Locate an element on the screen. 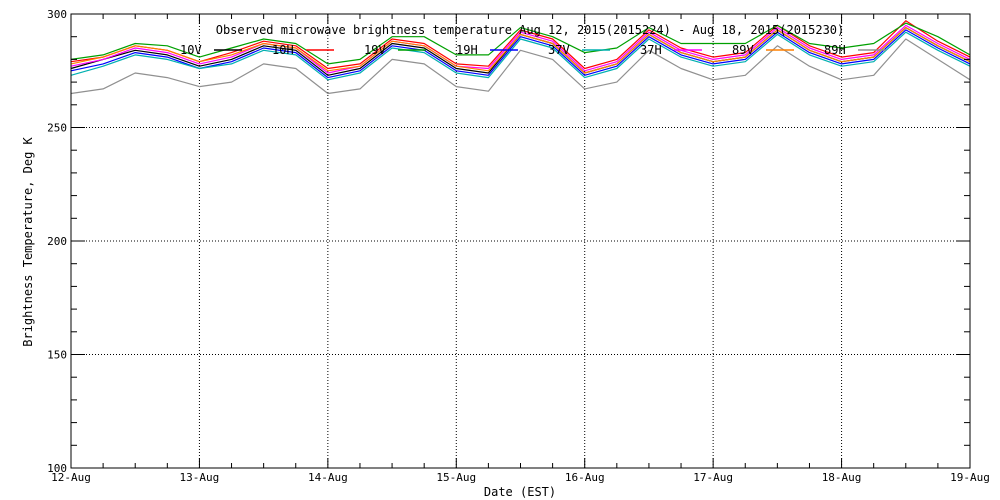  x-tick-label: 13-Aug is located at coordinates (200, 477).